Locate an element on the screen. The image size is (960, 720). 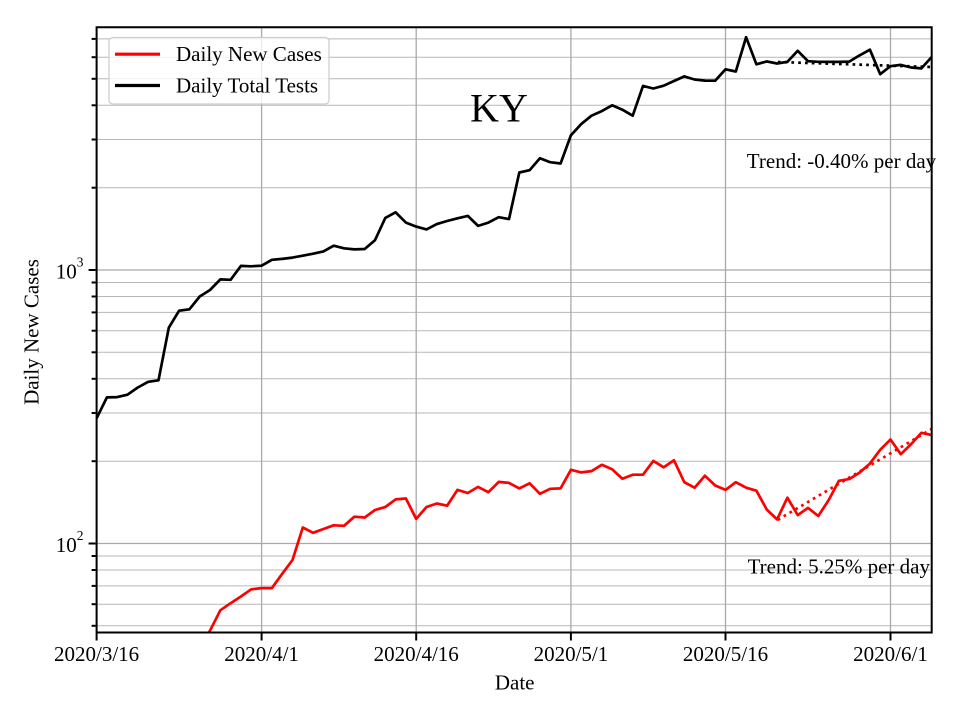
svg-text: Daily Total Tests is located at coordinates (247, 85).